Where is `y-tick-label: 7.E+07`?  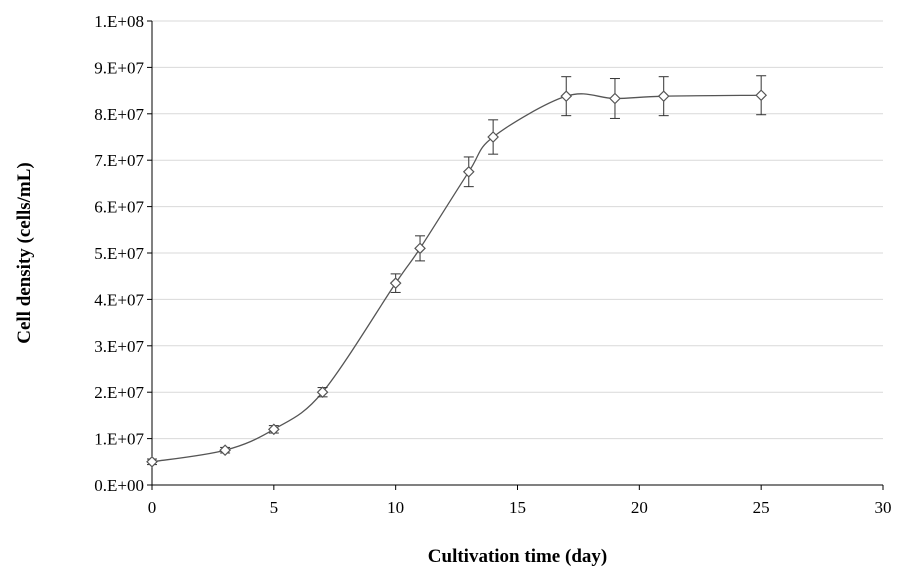 y-tick-label: 7.E+07 is located at coordinates (119, 160).